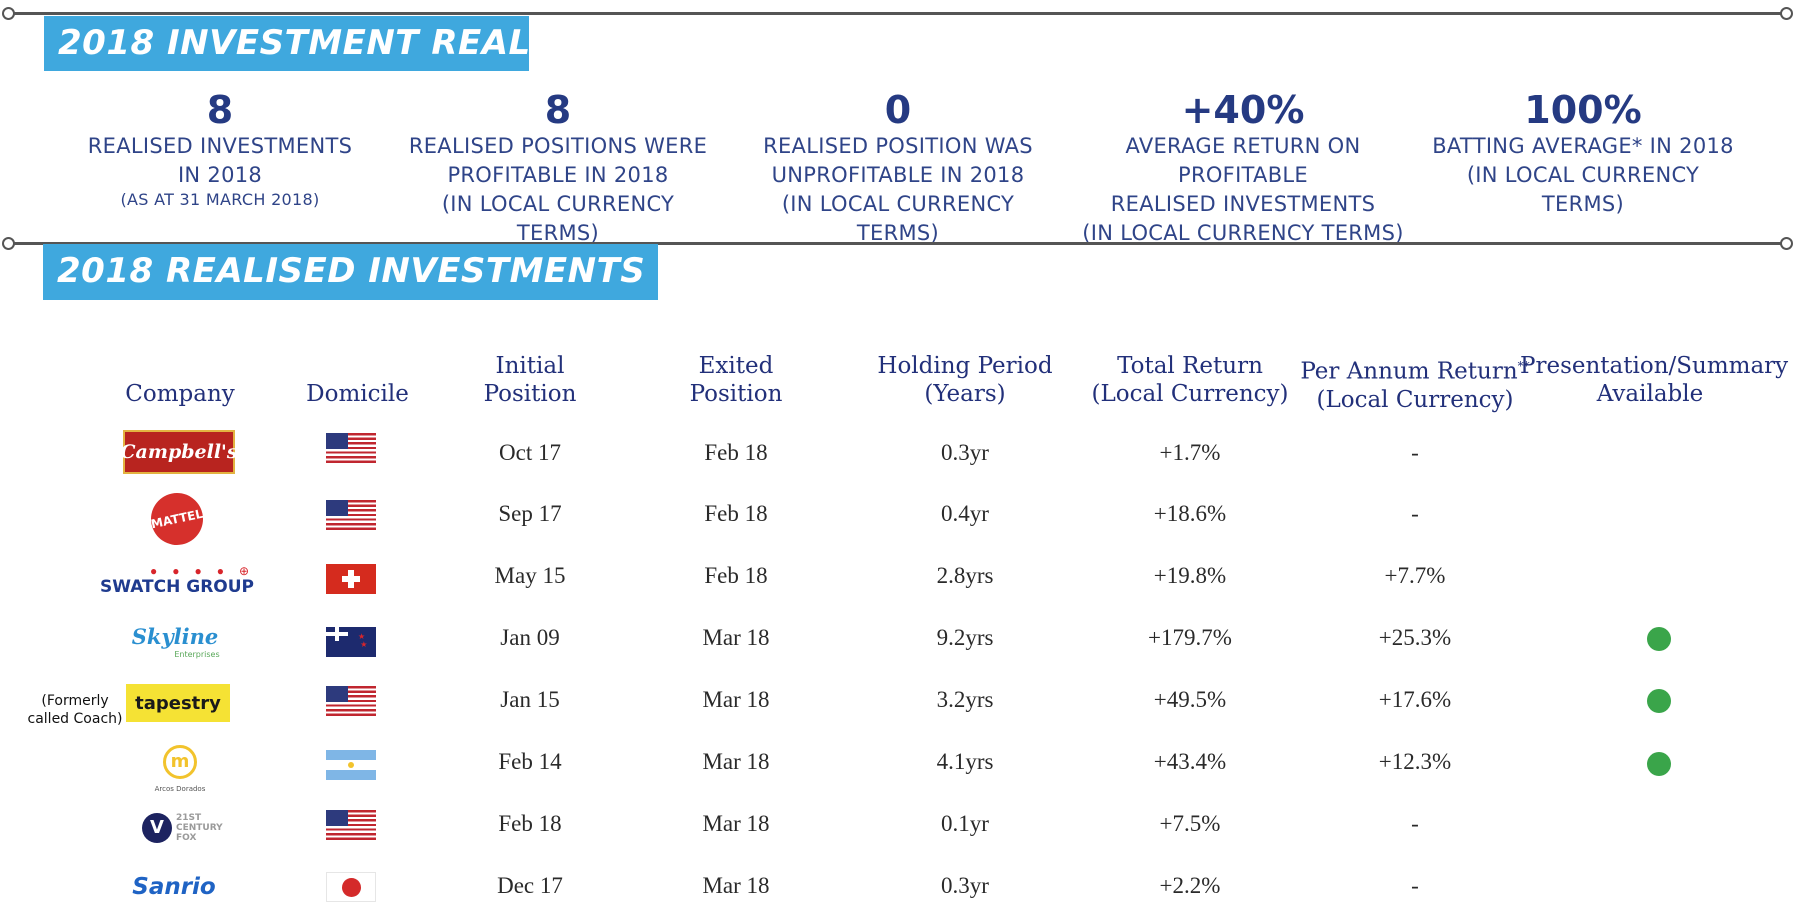 Image resolution: width=1804 pixels, height=918 pixels. What do you see at coordinates (1190, 885) in the screenshot?
I see `cell-total-return: +2.2%` at bounding box center [1190, 885].